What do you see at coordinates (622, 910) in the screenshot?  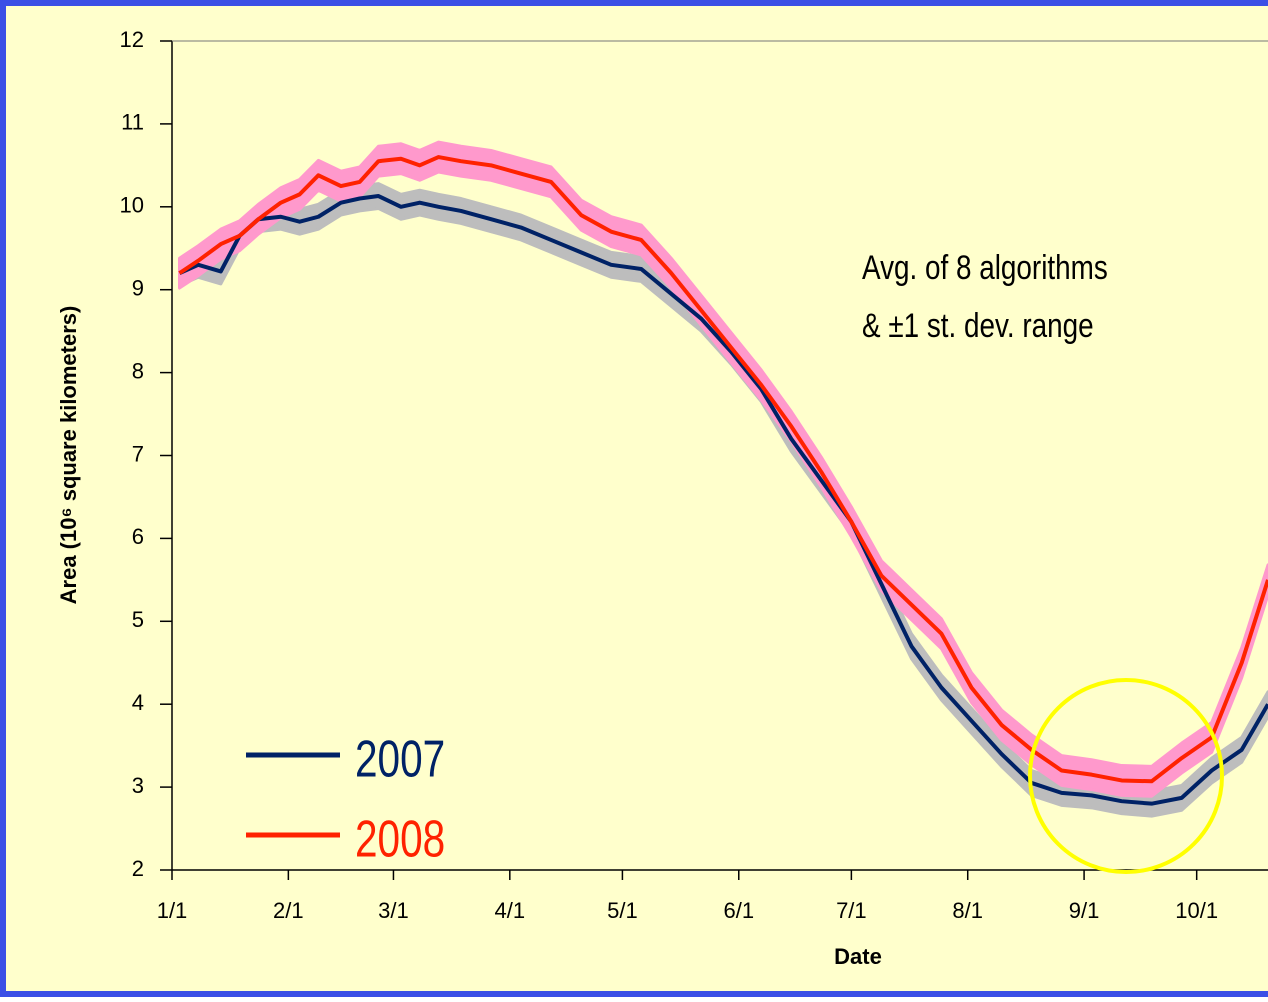 I see `x-tick-label: 5/1` at bounding box center [622, 910].